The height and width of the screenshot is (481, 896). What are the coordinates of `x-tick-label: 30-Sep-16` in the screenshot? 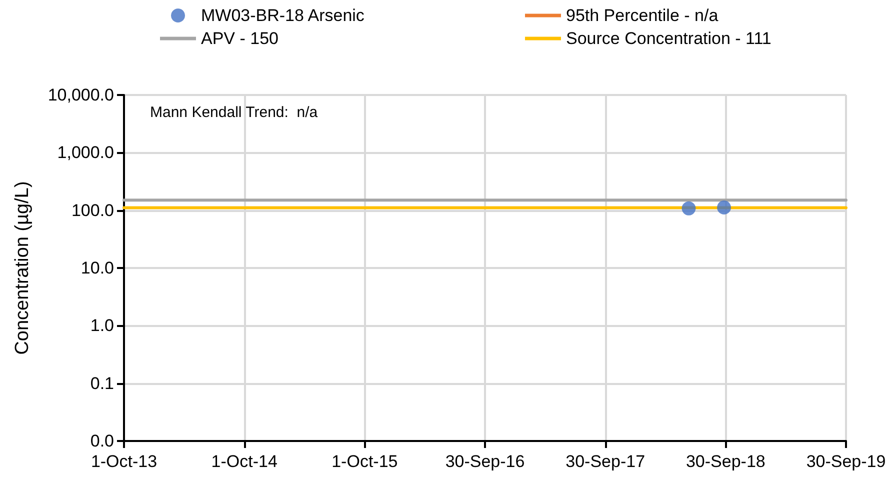 It's located at (485, 461).